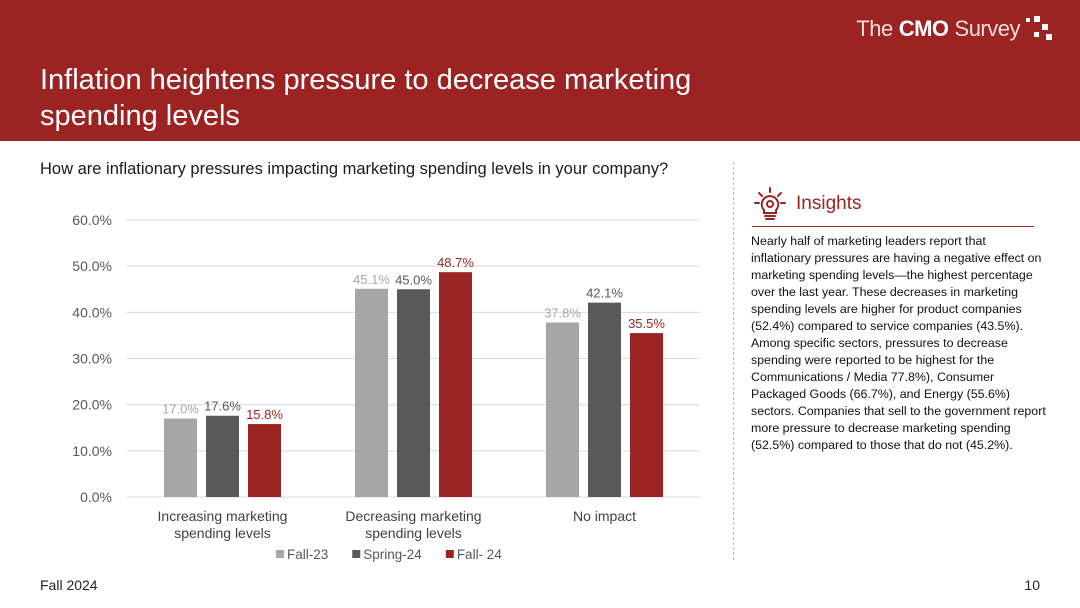 This screenshot has width=1080, height=608. Describe the element at coordinates (264, 414) in the screenshot. I see `data-label: 15.8%` at that location.